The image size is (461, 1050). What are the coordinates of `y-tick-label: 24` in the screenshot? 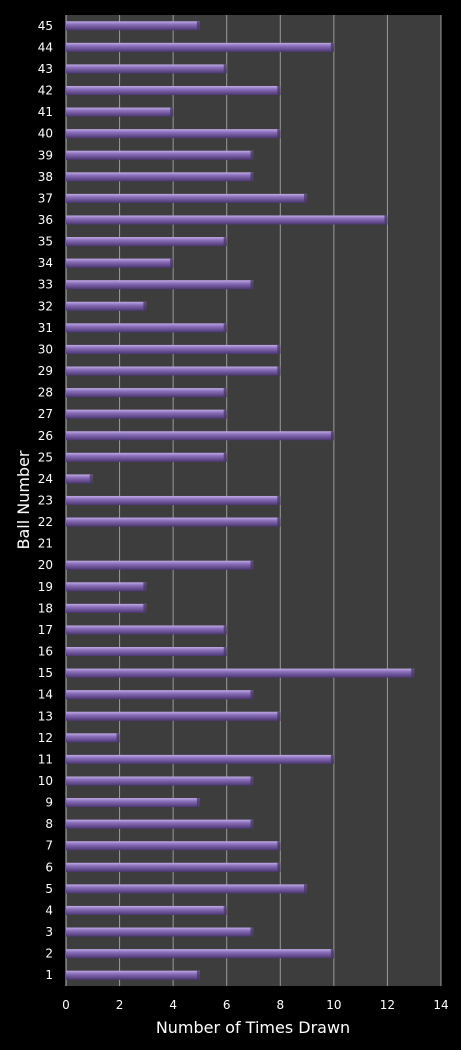 It's located at (45, 479).